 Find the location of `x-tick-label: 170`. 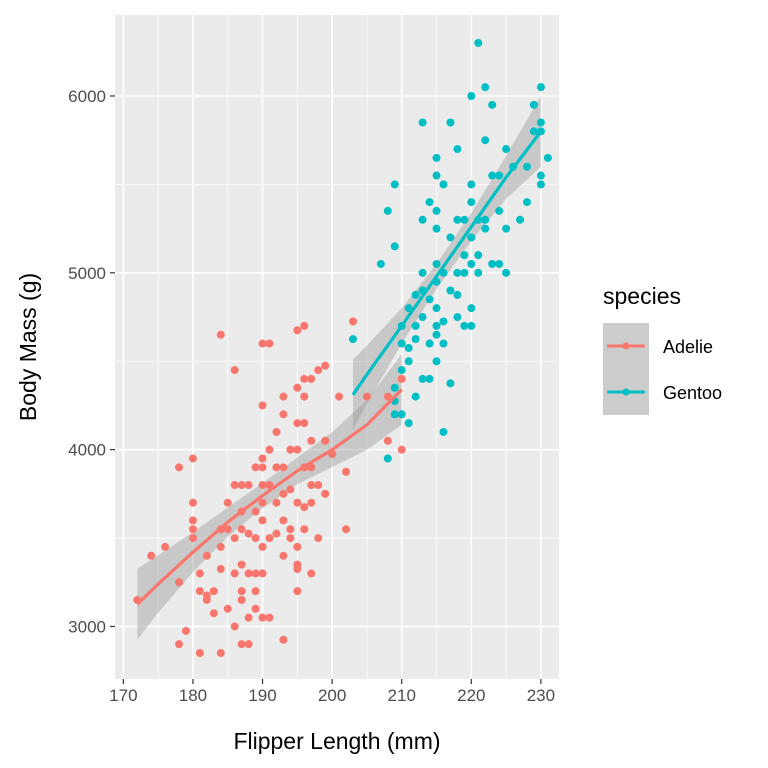

x-tick-label: 170 is located at coordinates (123, 695).